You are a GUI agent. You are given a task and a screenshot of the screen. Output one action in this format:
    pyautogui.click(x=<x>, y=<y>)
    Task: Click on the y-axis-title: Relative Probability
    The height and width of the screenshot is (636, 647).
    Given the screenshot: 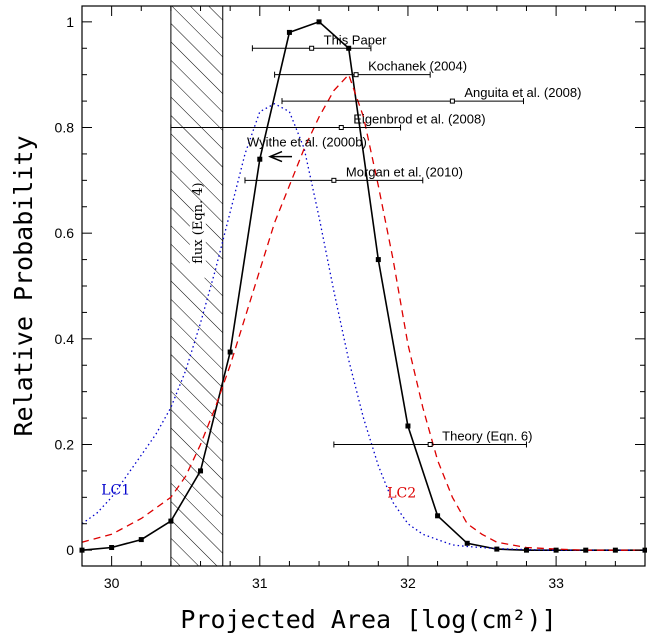 What is the action you would take?
    pyautogui.click(x=23, y=285)
    